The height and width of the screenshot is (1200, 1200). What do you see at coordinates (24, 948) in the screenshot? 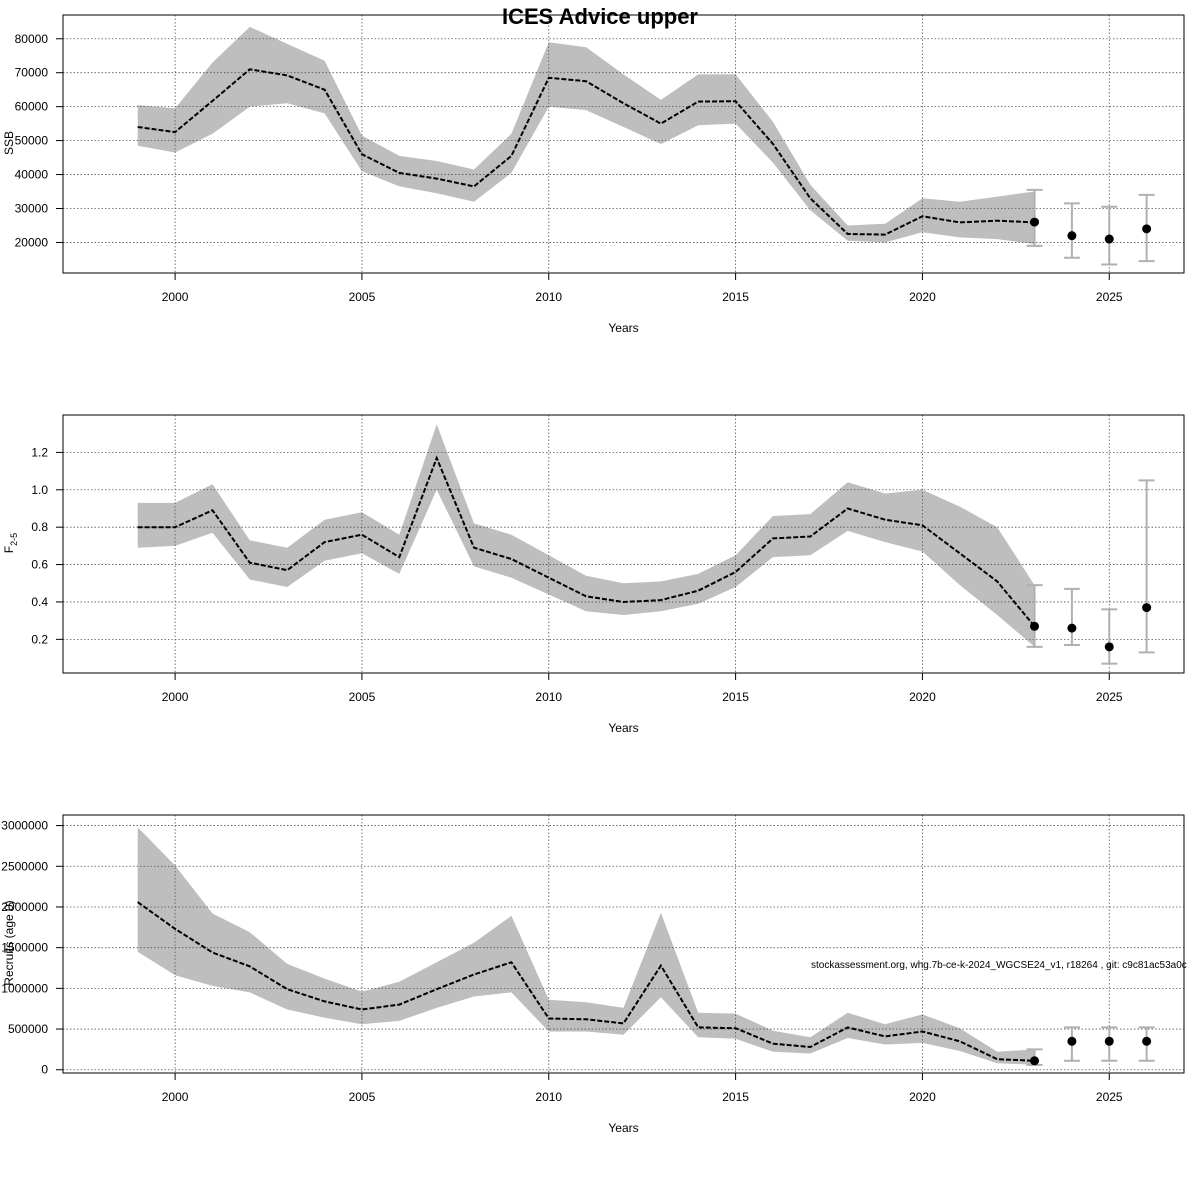
I see `y-tick-label: 1500000` at bounding box center [24, 948].